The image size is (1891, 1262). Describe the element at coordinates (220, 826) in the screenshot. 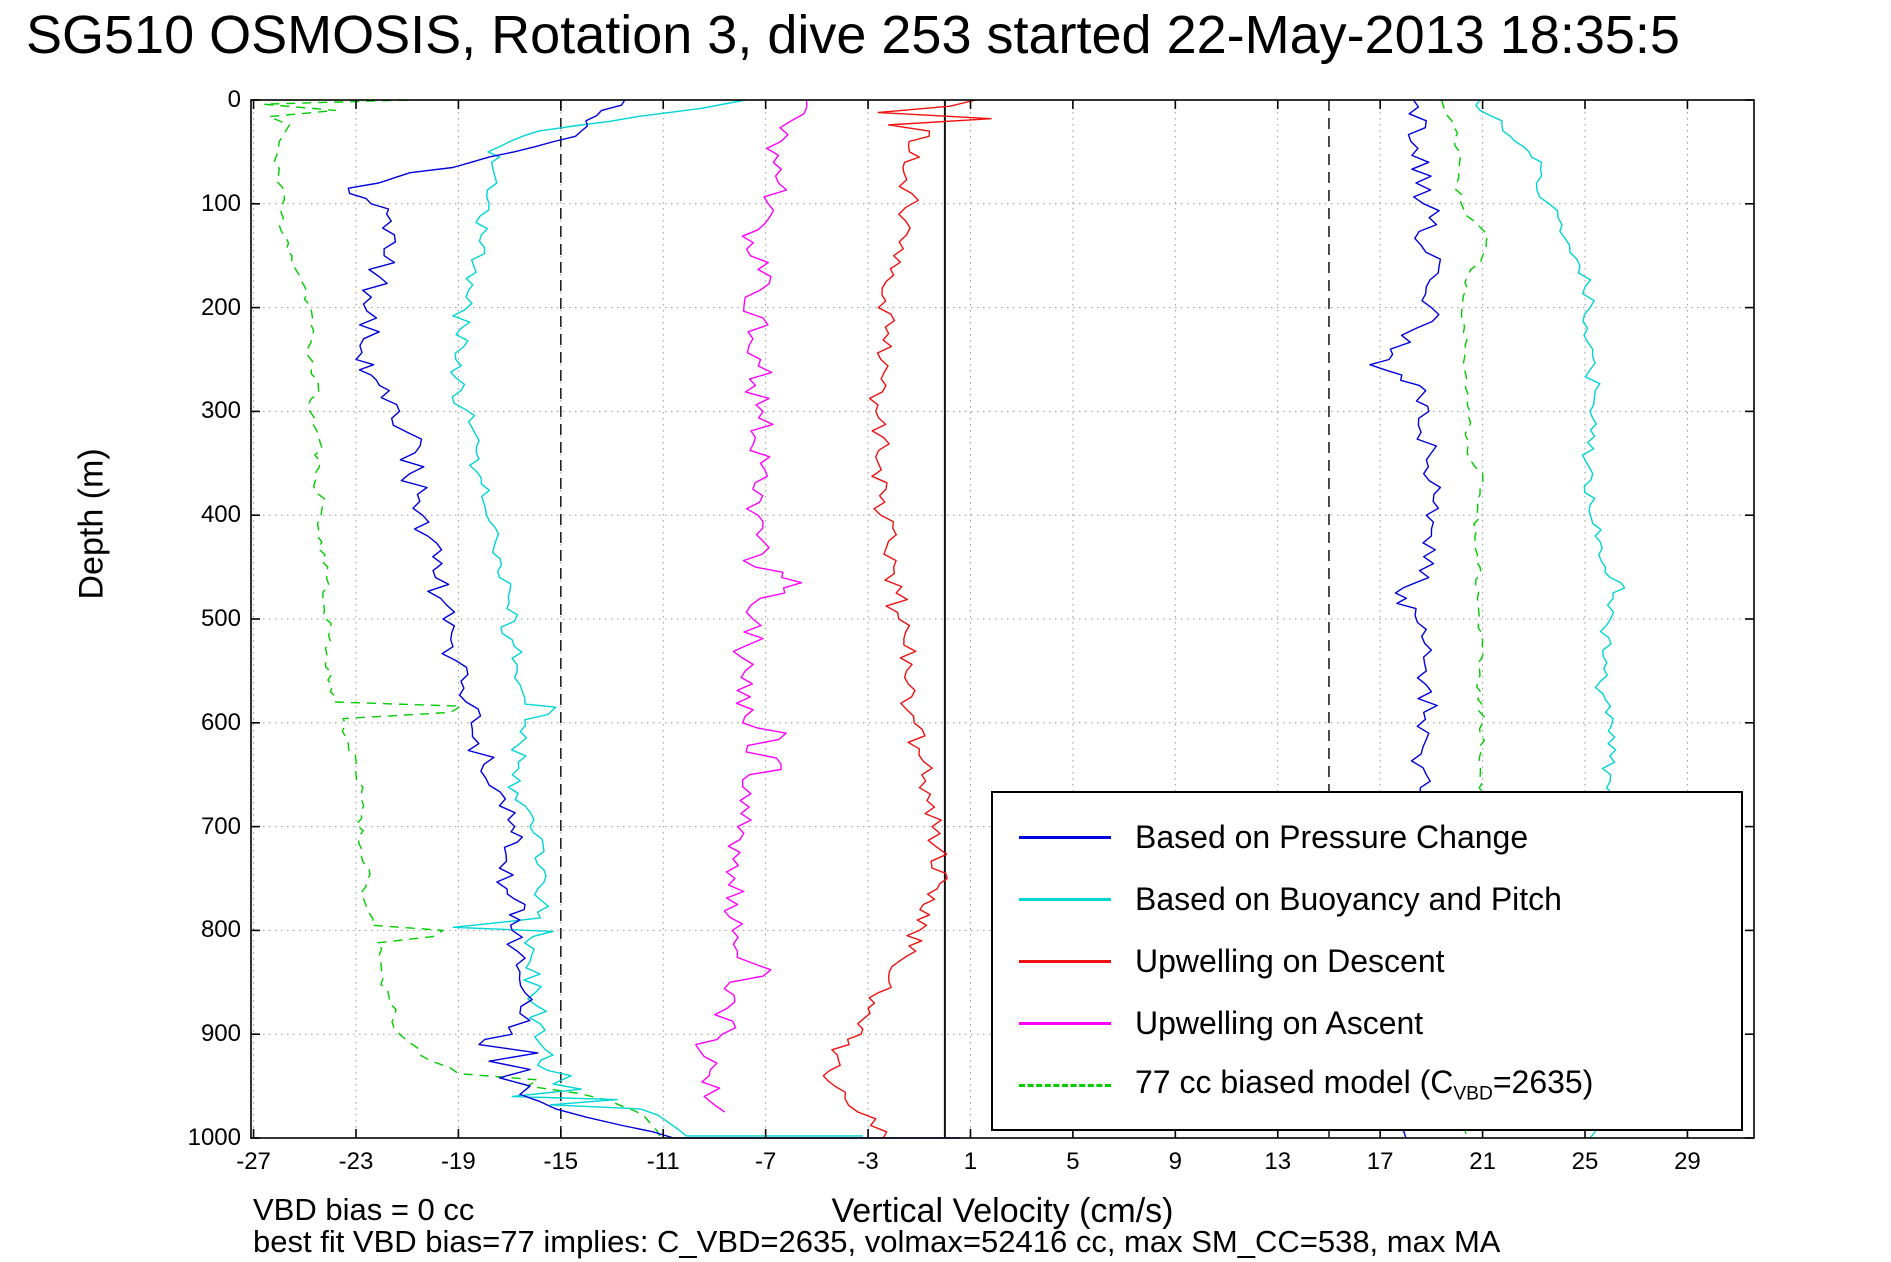

I see `y-tick-label: 700` at that location.